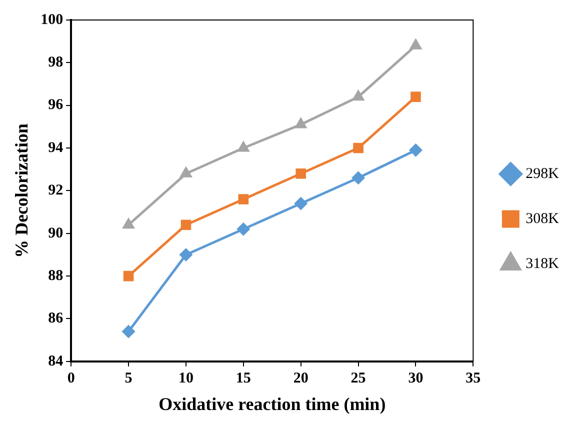 This screenshot has height=428, width=581. I want to click on x-tick-label: 35, so click(473, 378).